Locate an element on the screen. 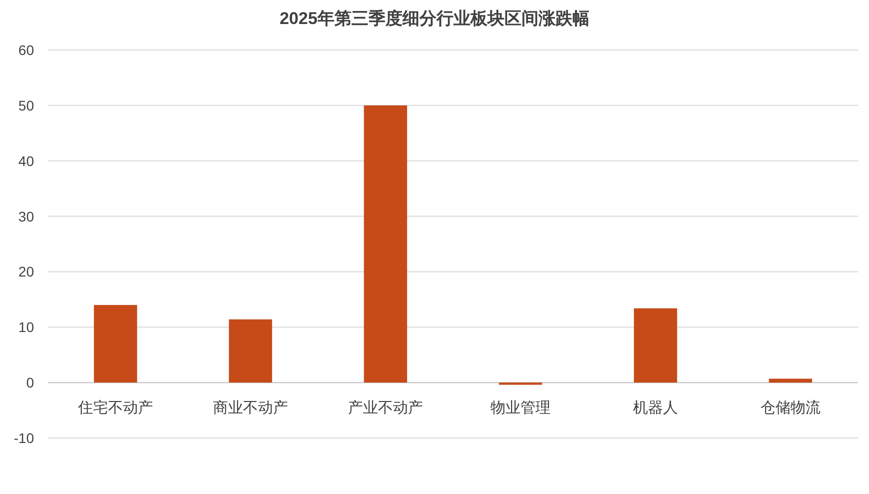 This screenshot has width=869, height=494. x-tick-label: 住宅不动产 is located at coordinates (115, 408).